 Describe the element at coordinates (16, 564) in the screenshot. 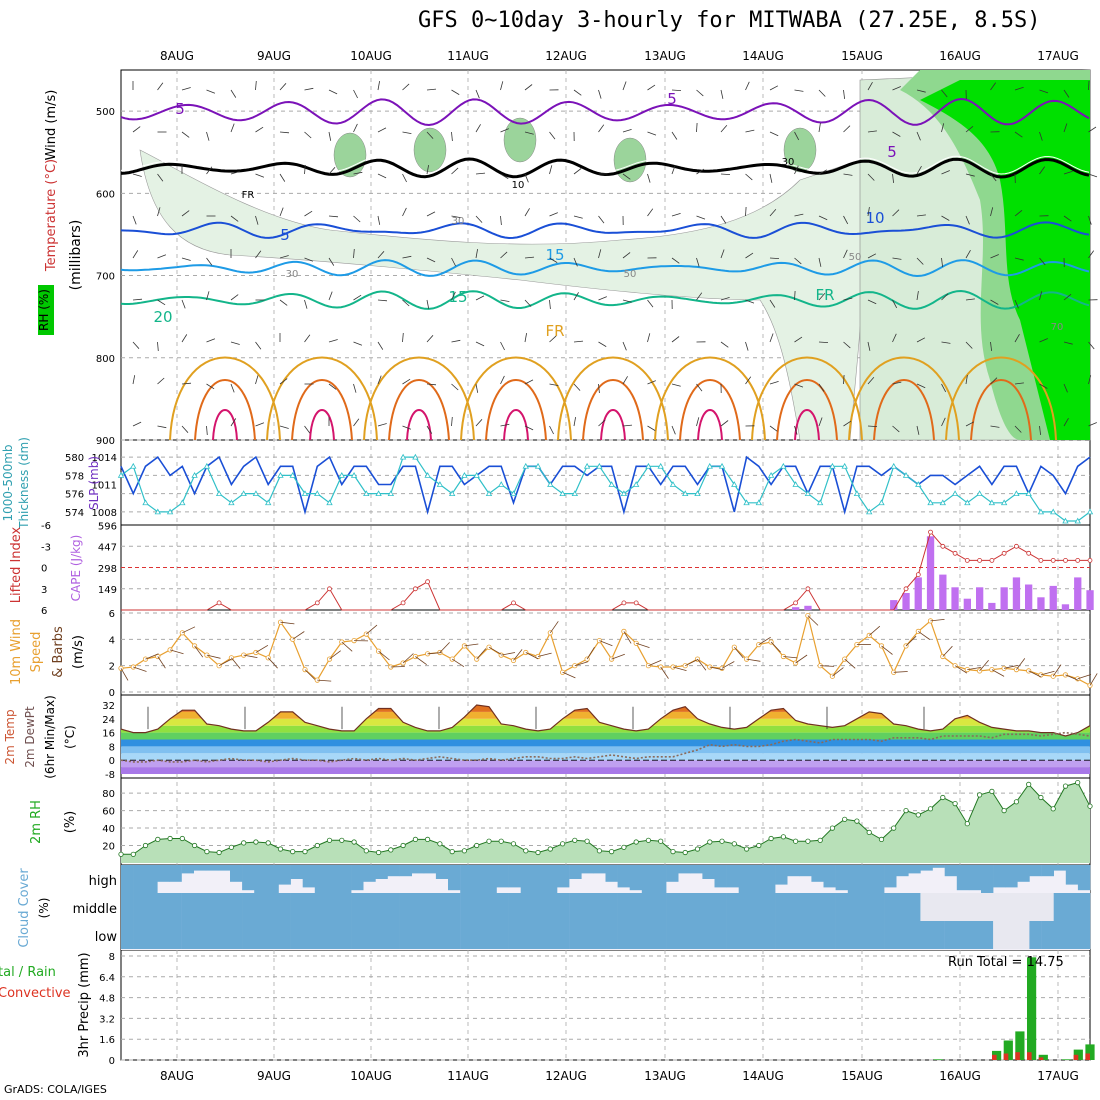

I see `ylabel-lifted-index: Lifted Index` at that location.